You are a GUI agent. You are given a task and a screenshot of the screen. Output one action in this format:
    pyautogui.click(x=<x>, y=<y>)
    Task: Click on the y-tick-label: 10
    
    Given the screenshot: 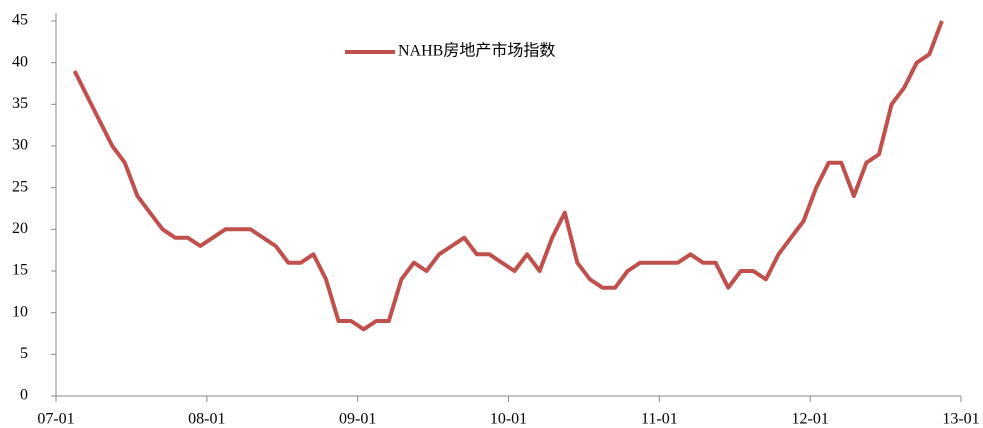 What is the action you would take?
    pyautogui.click(x=20, y=311)
    